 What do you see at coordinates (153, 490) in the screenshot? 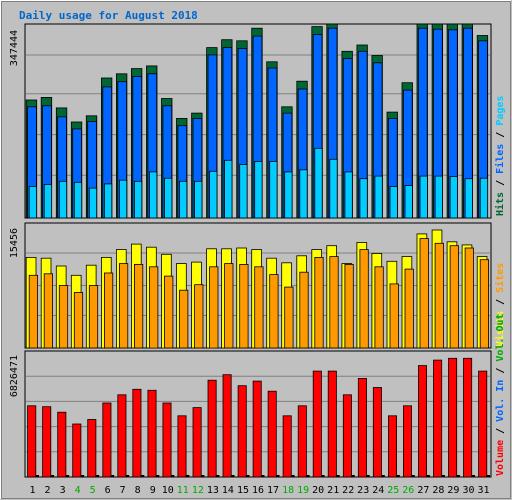
I see `x-tick-label: 9` at bounding box center [153, 490].